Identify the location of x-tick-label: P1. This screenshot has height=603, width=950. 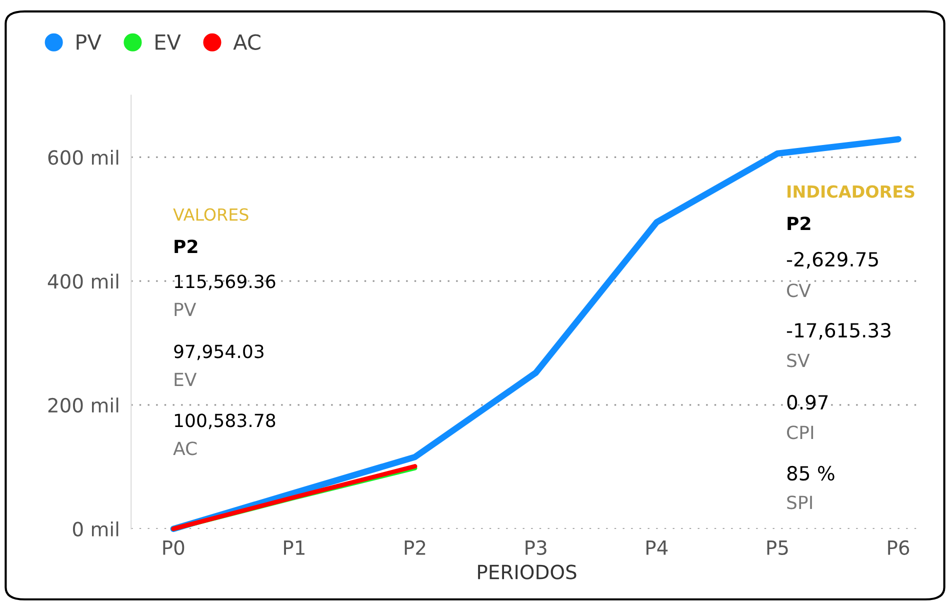
(294, 547).